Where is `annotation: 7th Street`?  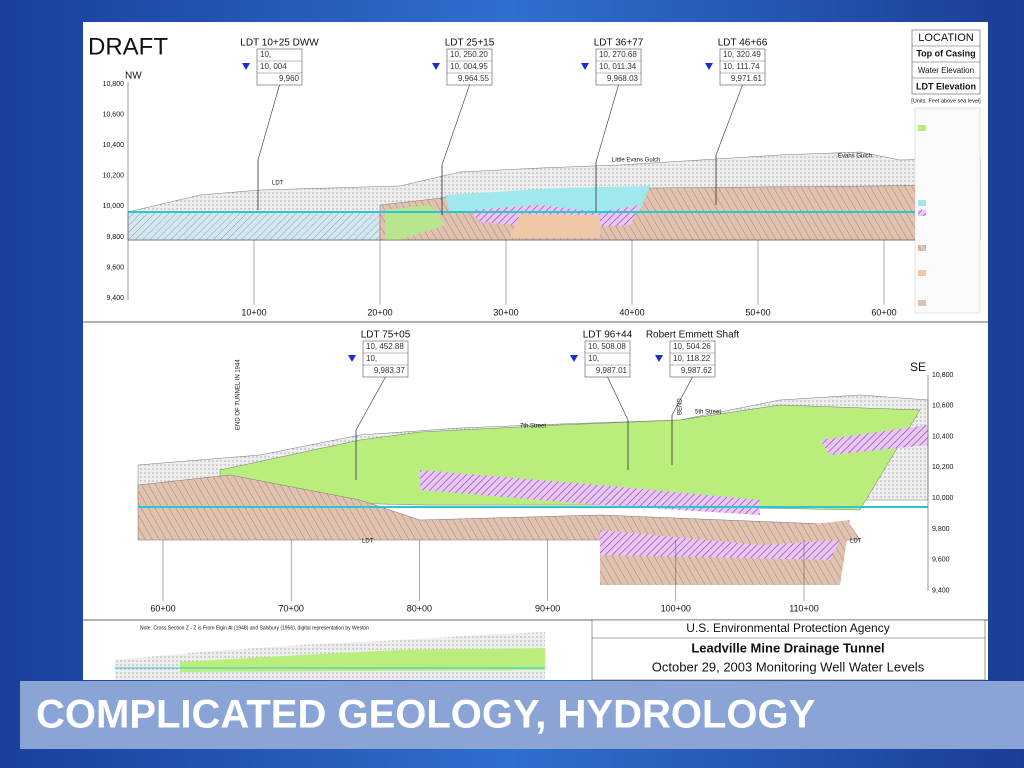
annotation: 7th Street is located at coordinates (533, 427).